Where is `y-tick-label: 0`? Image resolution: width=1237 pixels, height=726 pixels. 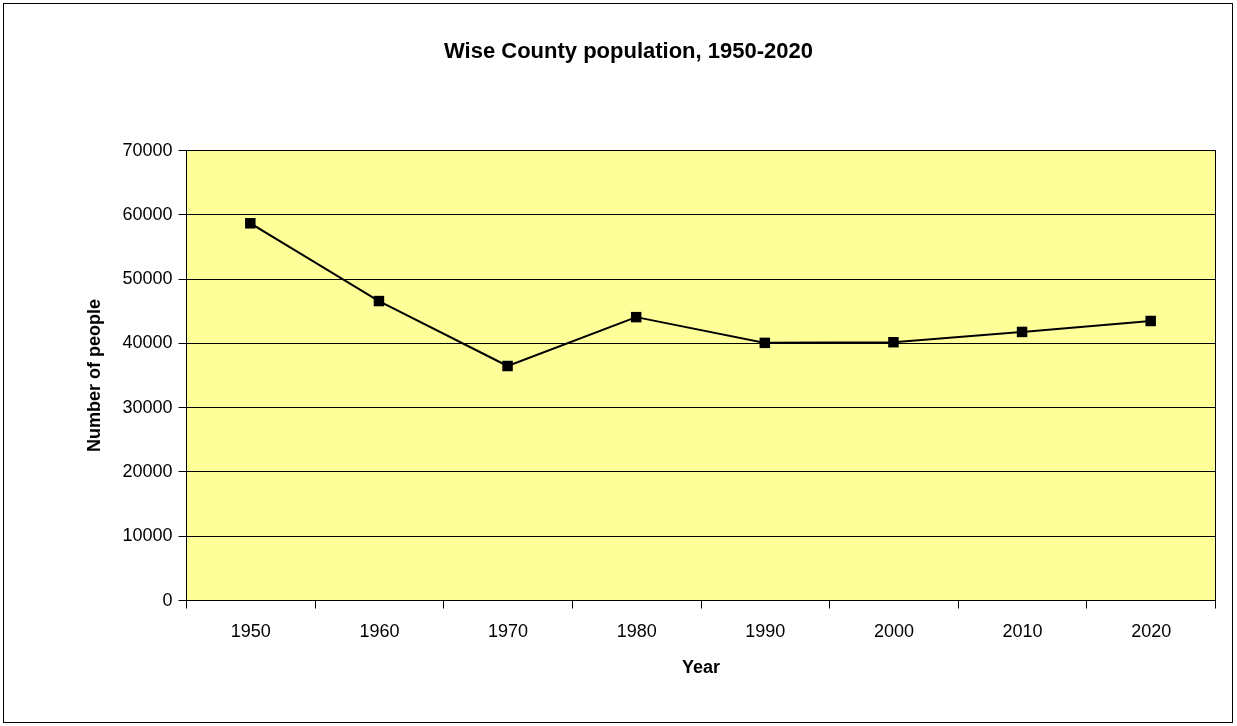
y-tick-label: 0 is located at coordinates (167, 599).